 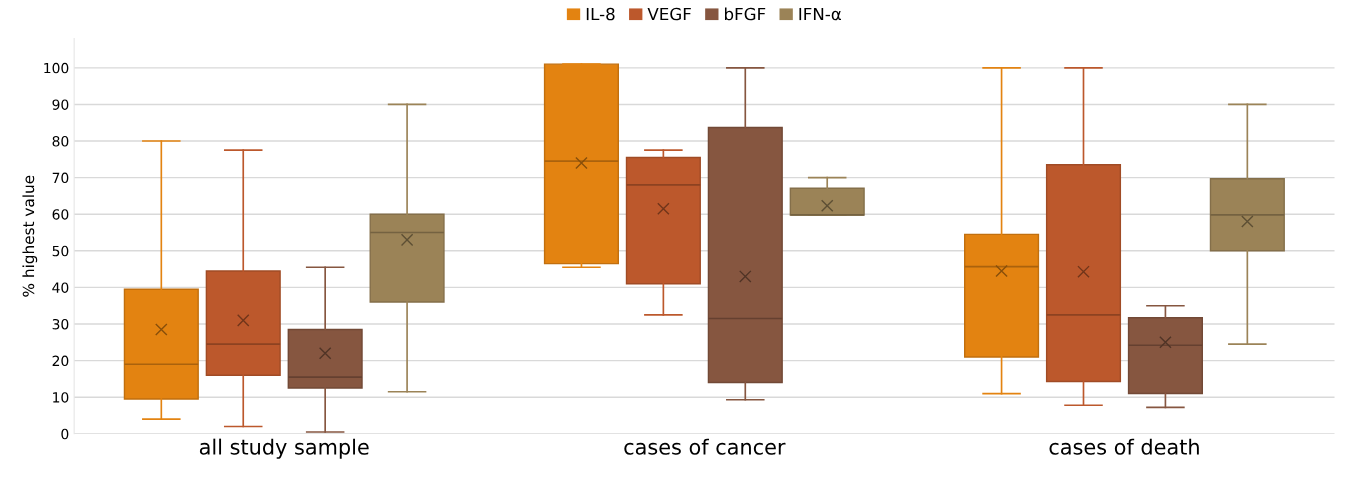 What do you see at coordinates (60, 324) in the screenshot?
I see `y-tick-label: 30` at bounding box center [60, 324].